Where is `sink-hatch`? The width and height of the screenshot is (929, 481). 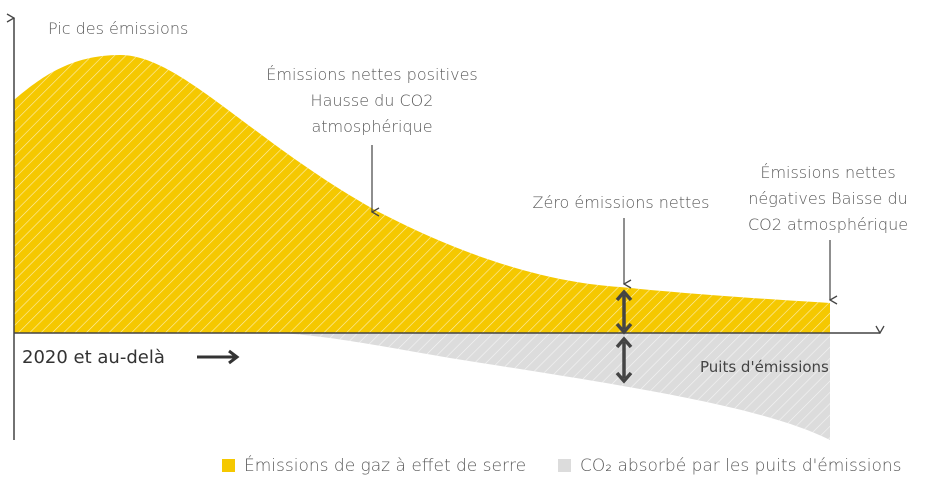
sink-hatch is located at coordinates (555, 386).